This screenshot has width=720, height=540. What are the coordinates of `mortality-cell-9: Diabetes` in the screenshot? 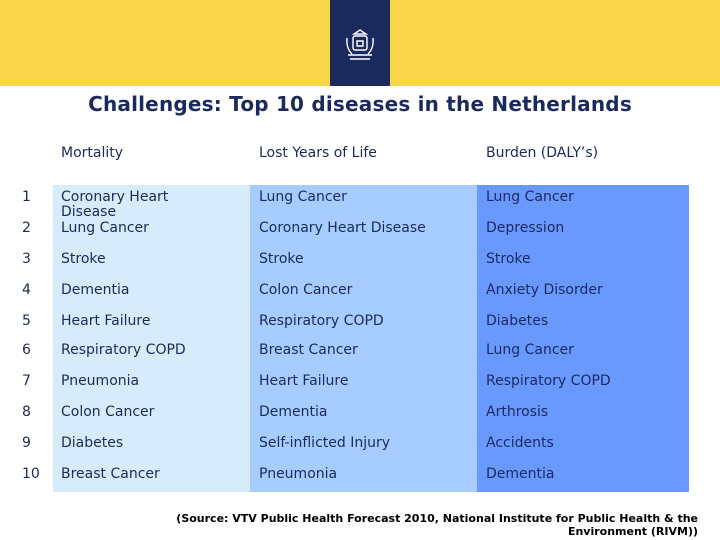 It's located at (92, 443).